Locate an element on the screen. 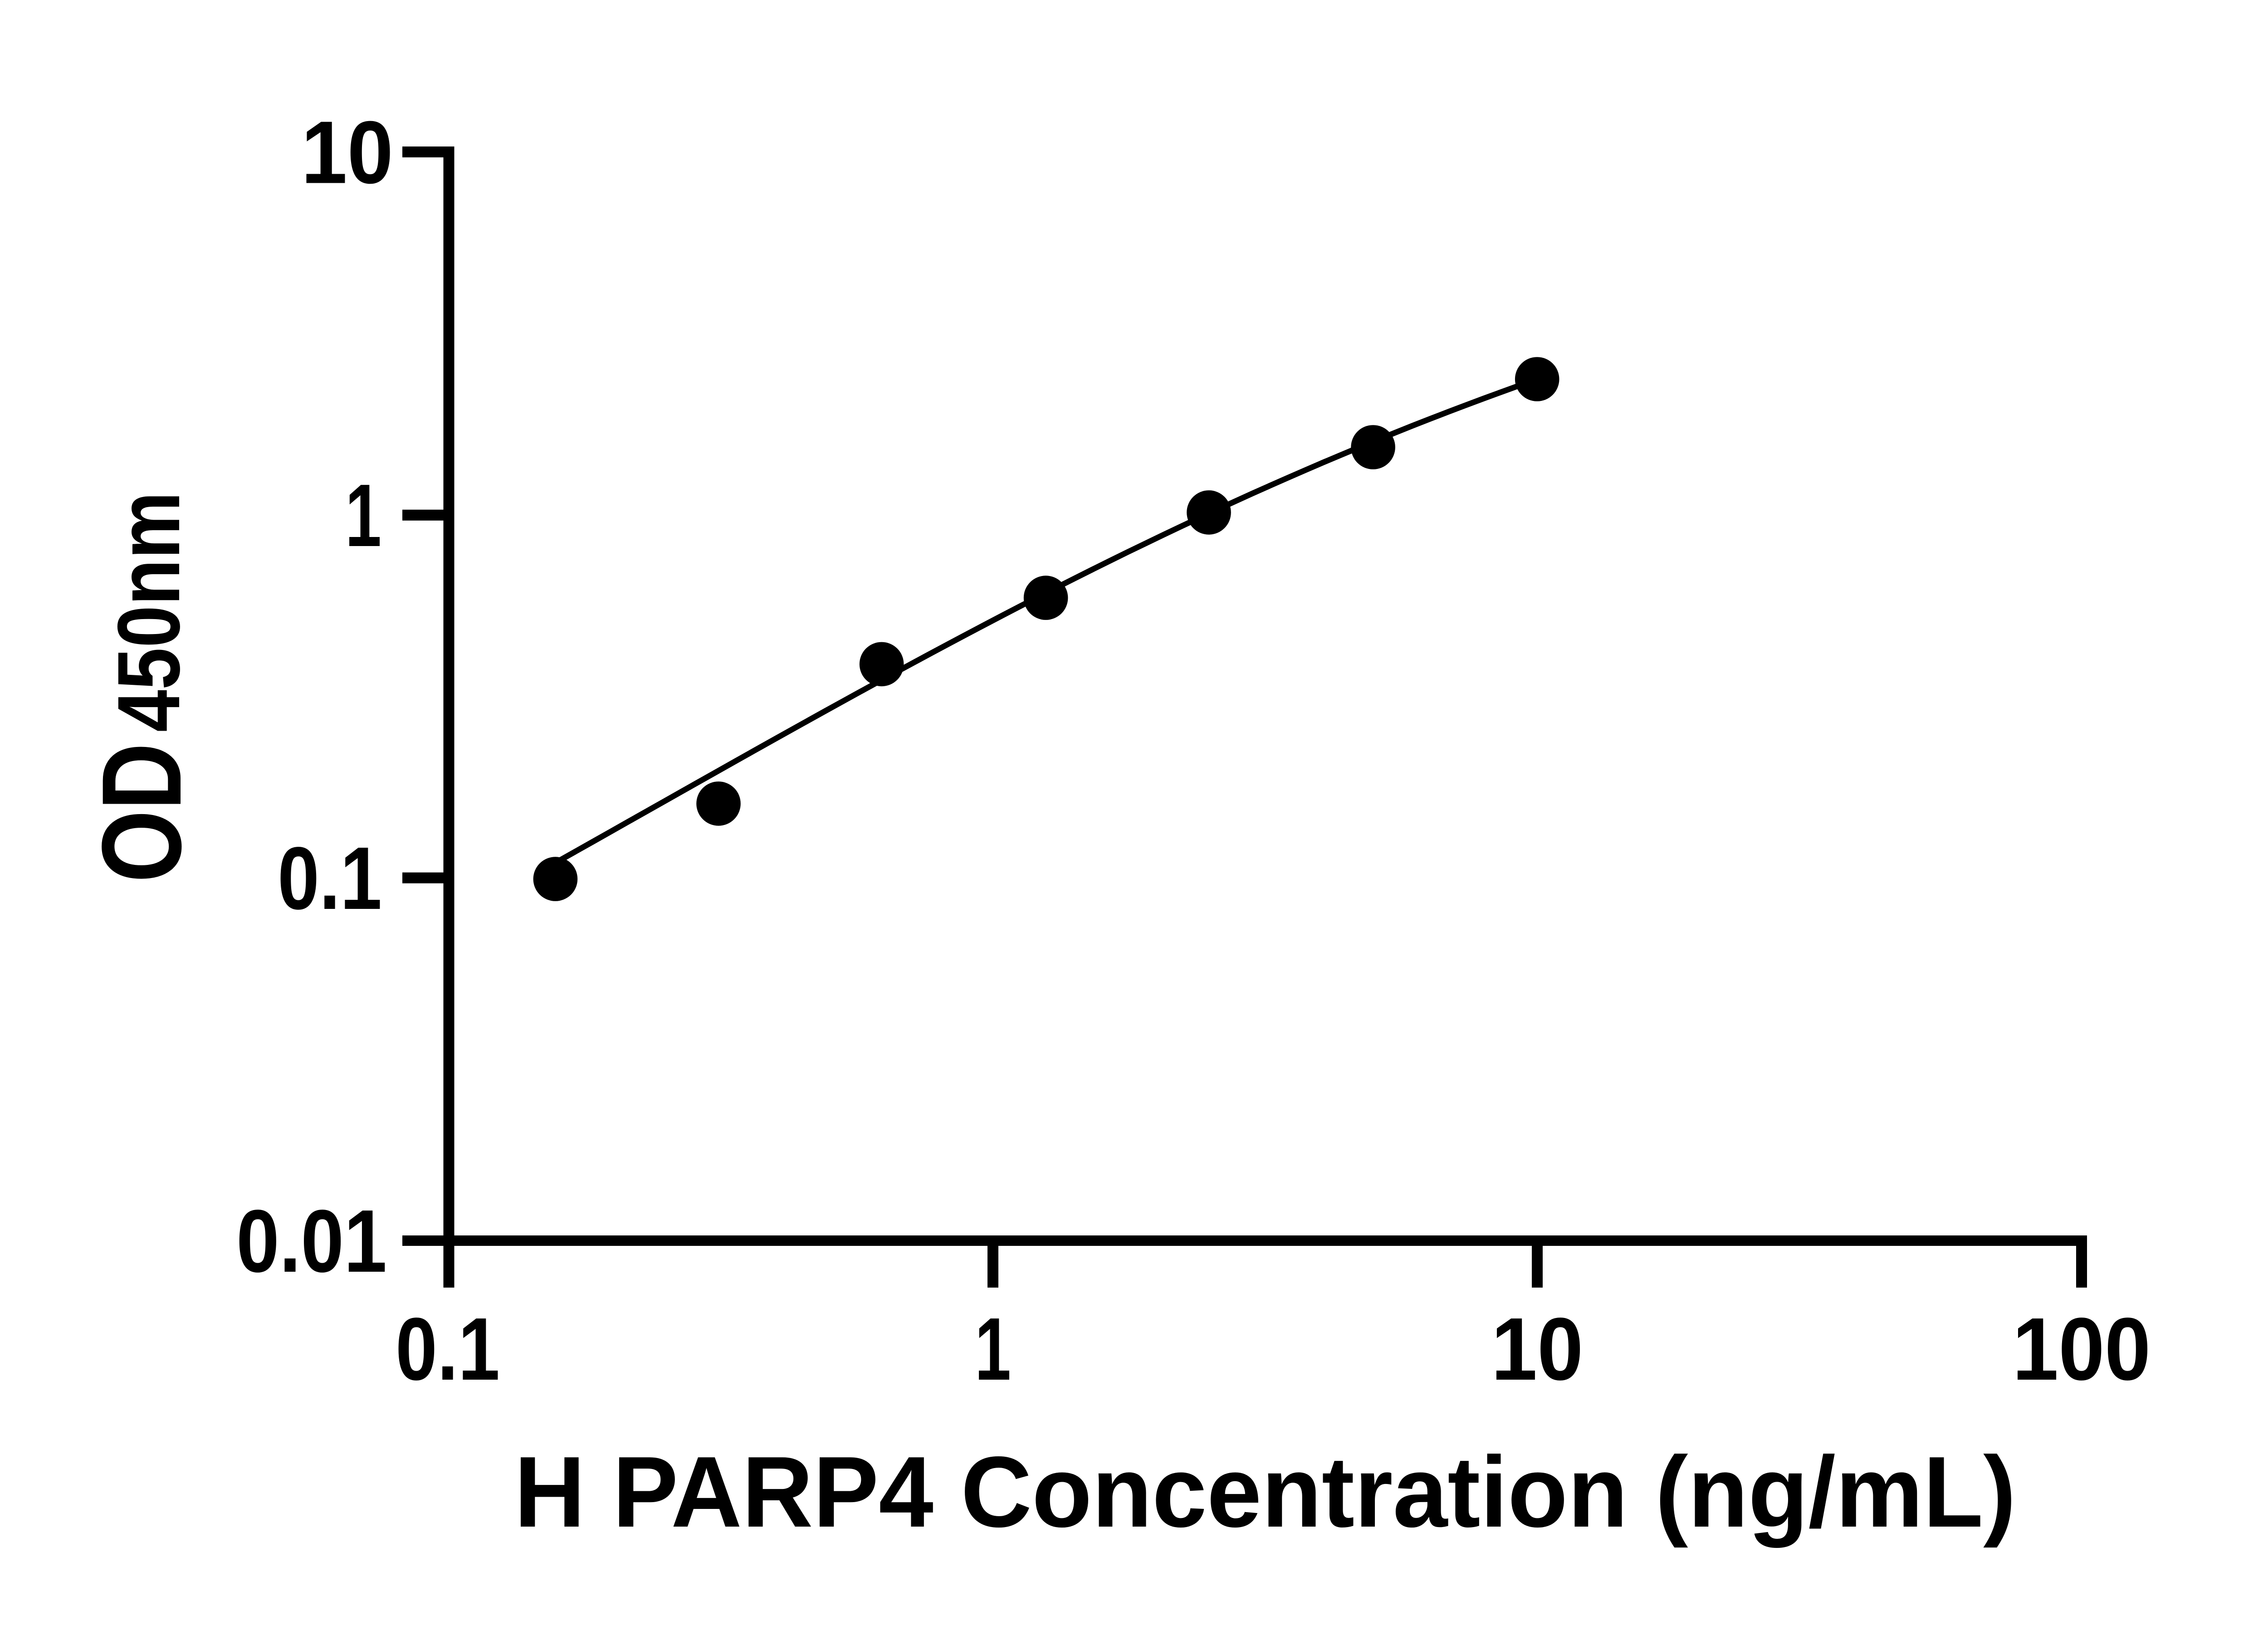 Image resolution: width=2268 pixels, height=1635 pixels. svg-text: 100 is located at coordinates (2082, 1349).